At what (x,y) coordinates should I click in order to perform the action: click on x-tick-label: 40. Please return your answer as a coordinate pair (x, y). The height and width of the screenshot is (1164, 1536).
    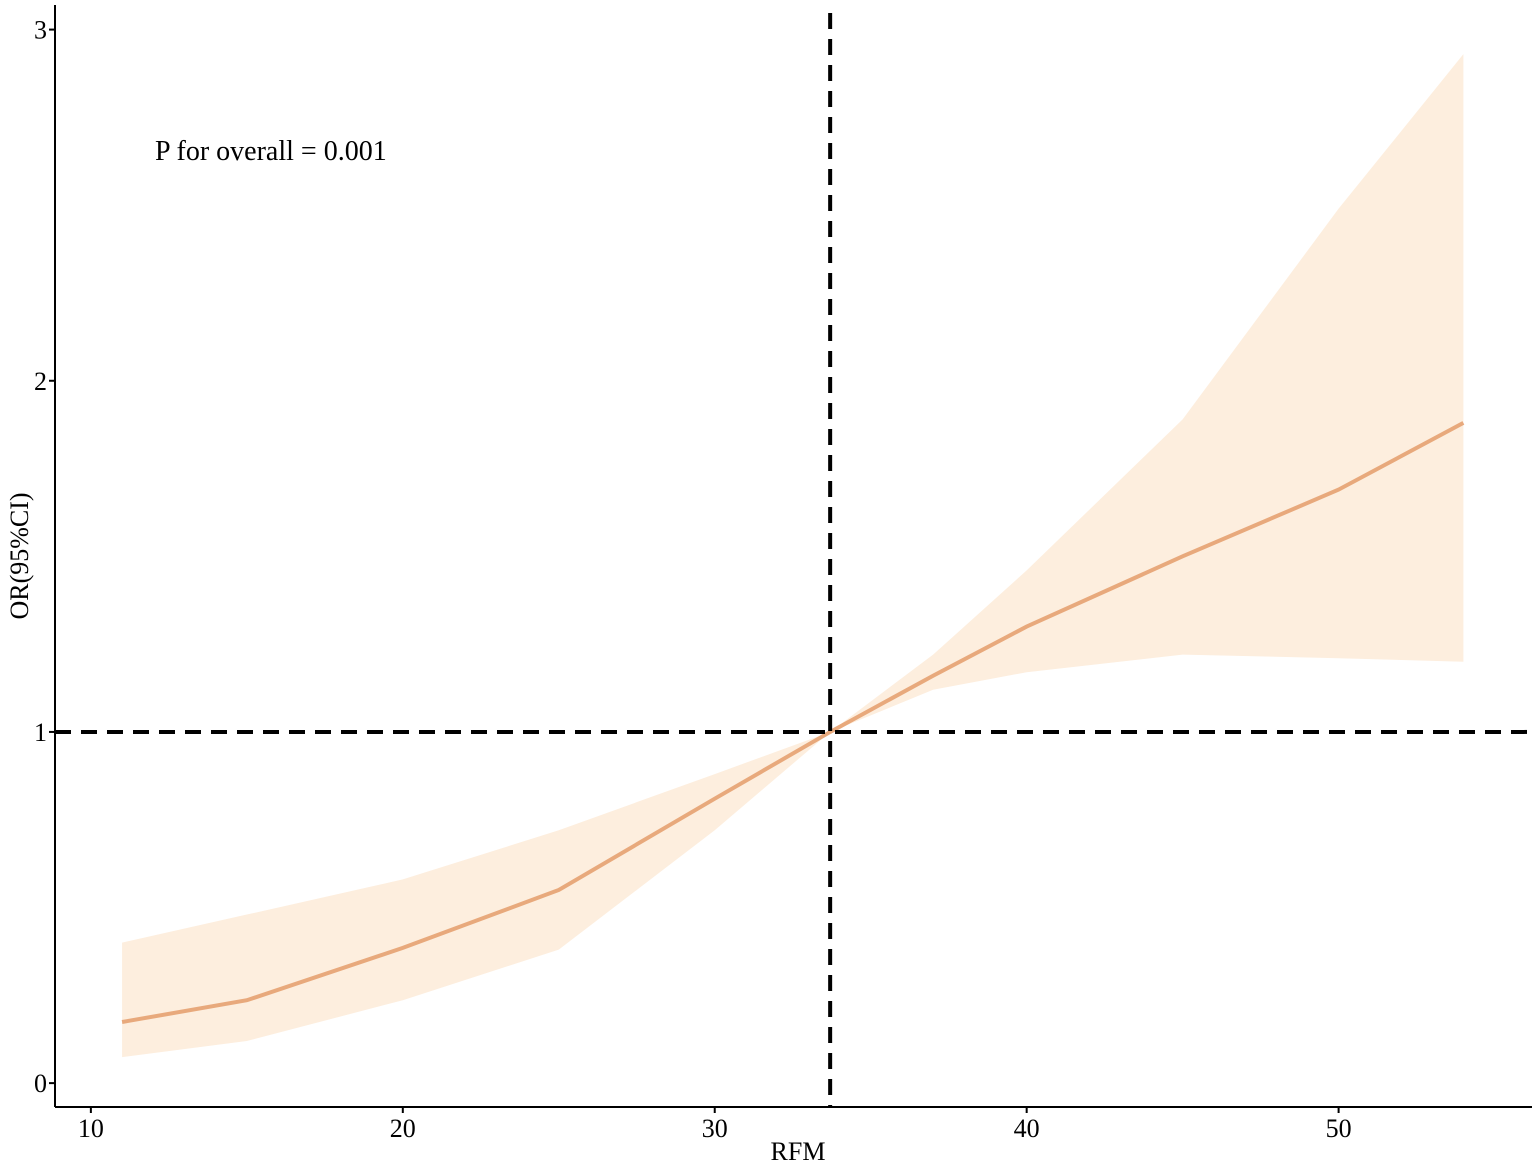
    Looking at the image, I should click on (1027, 1128).